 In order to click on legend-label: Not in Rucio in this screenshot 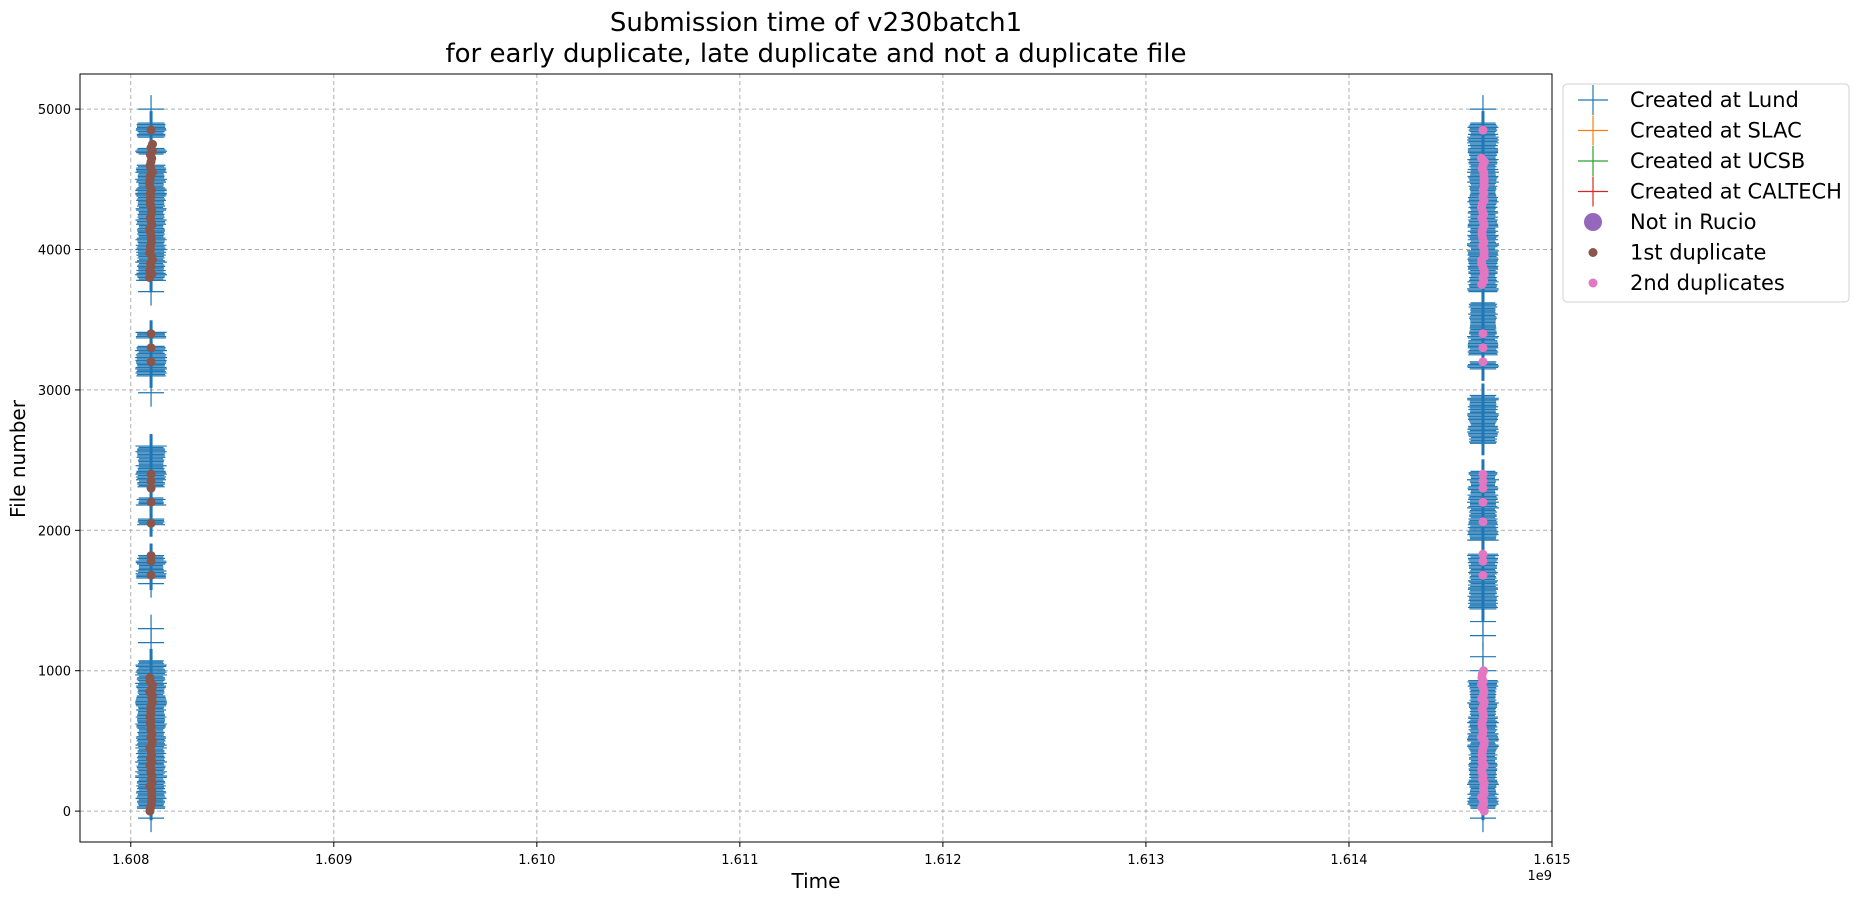, I will do `click(1693, 222)`.